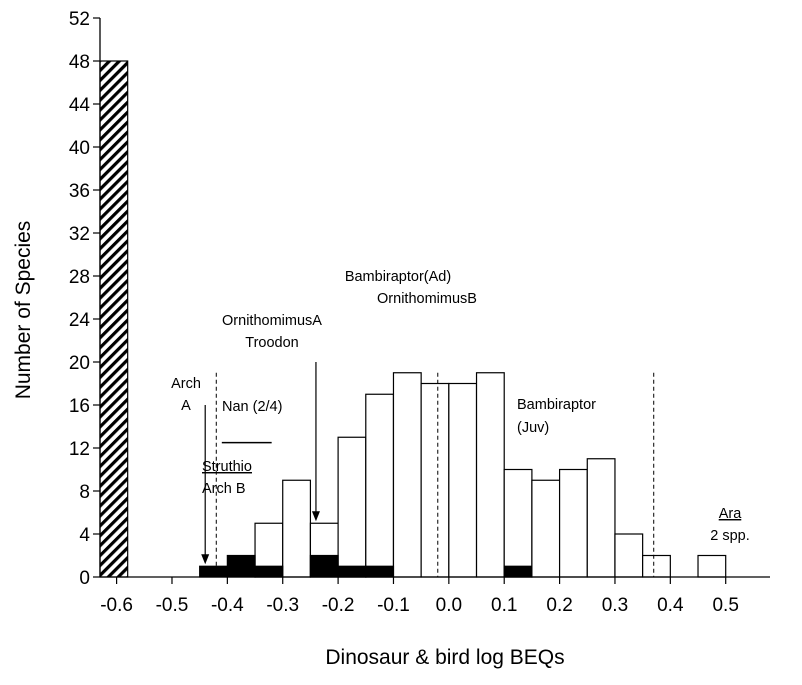  What do you see at coordinates (260, 463) in the screenshot?
I see `annotation-marks` at bounding box center [260, 463].